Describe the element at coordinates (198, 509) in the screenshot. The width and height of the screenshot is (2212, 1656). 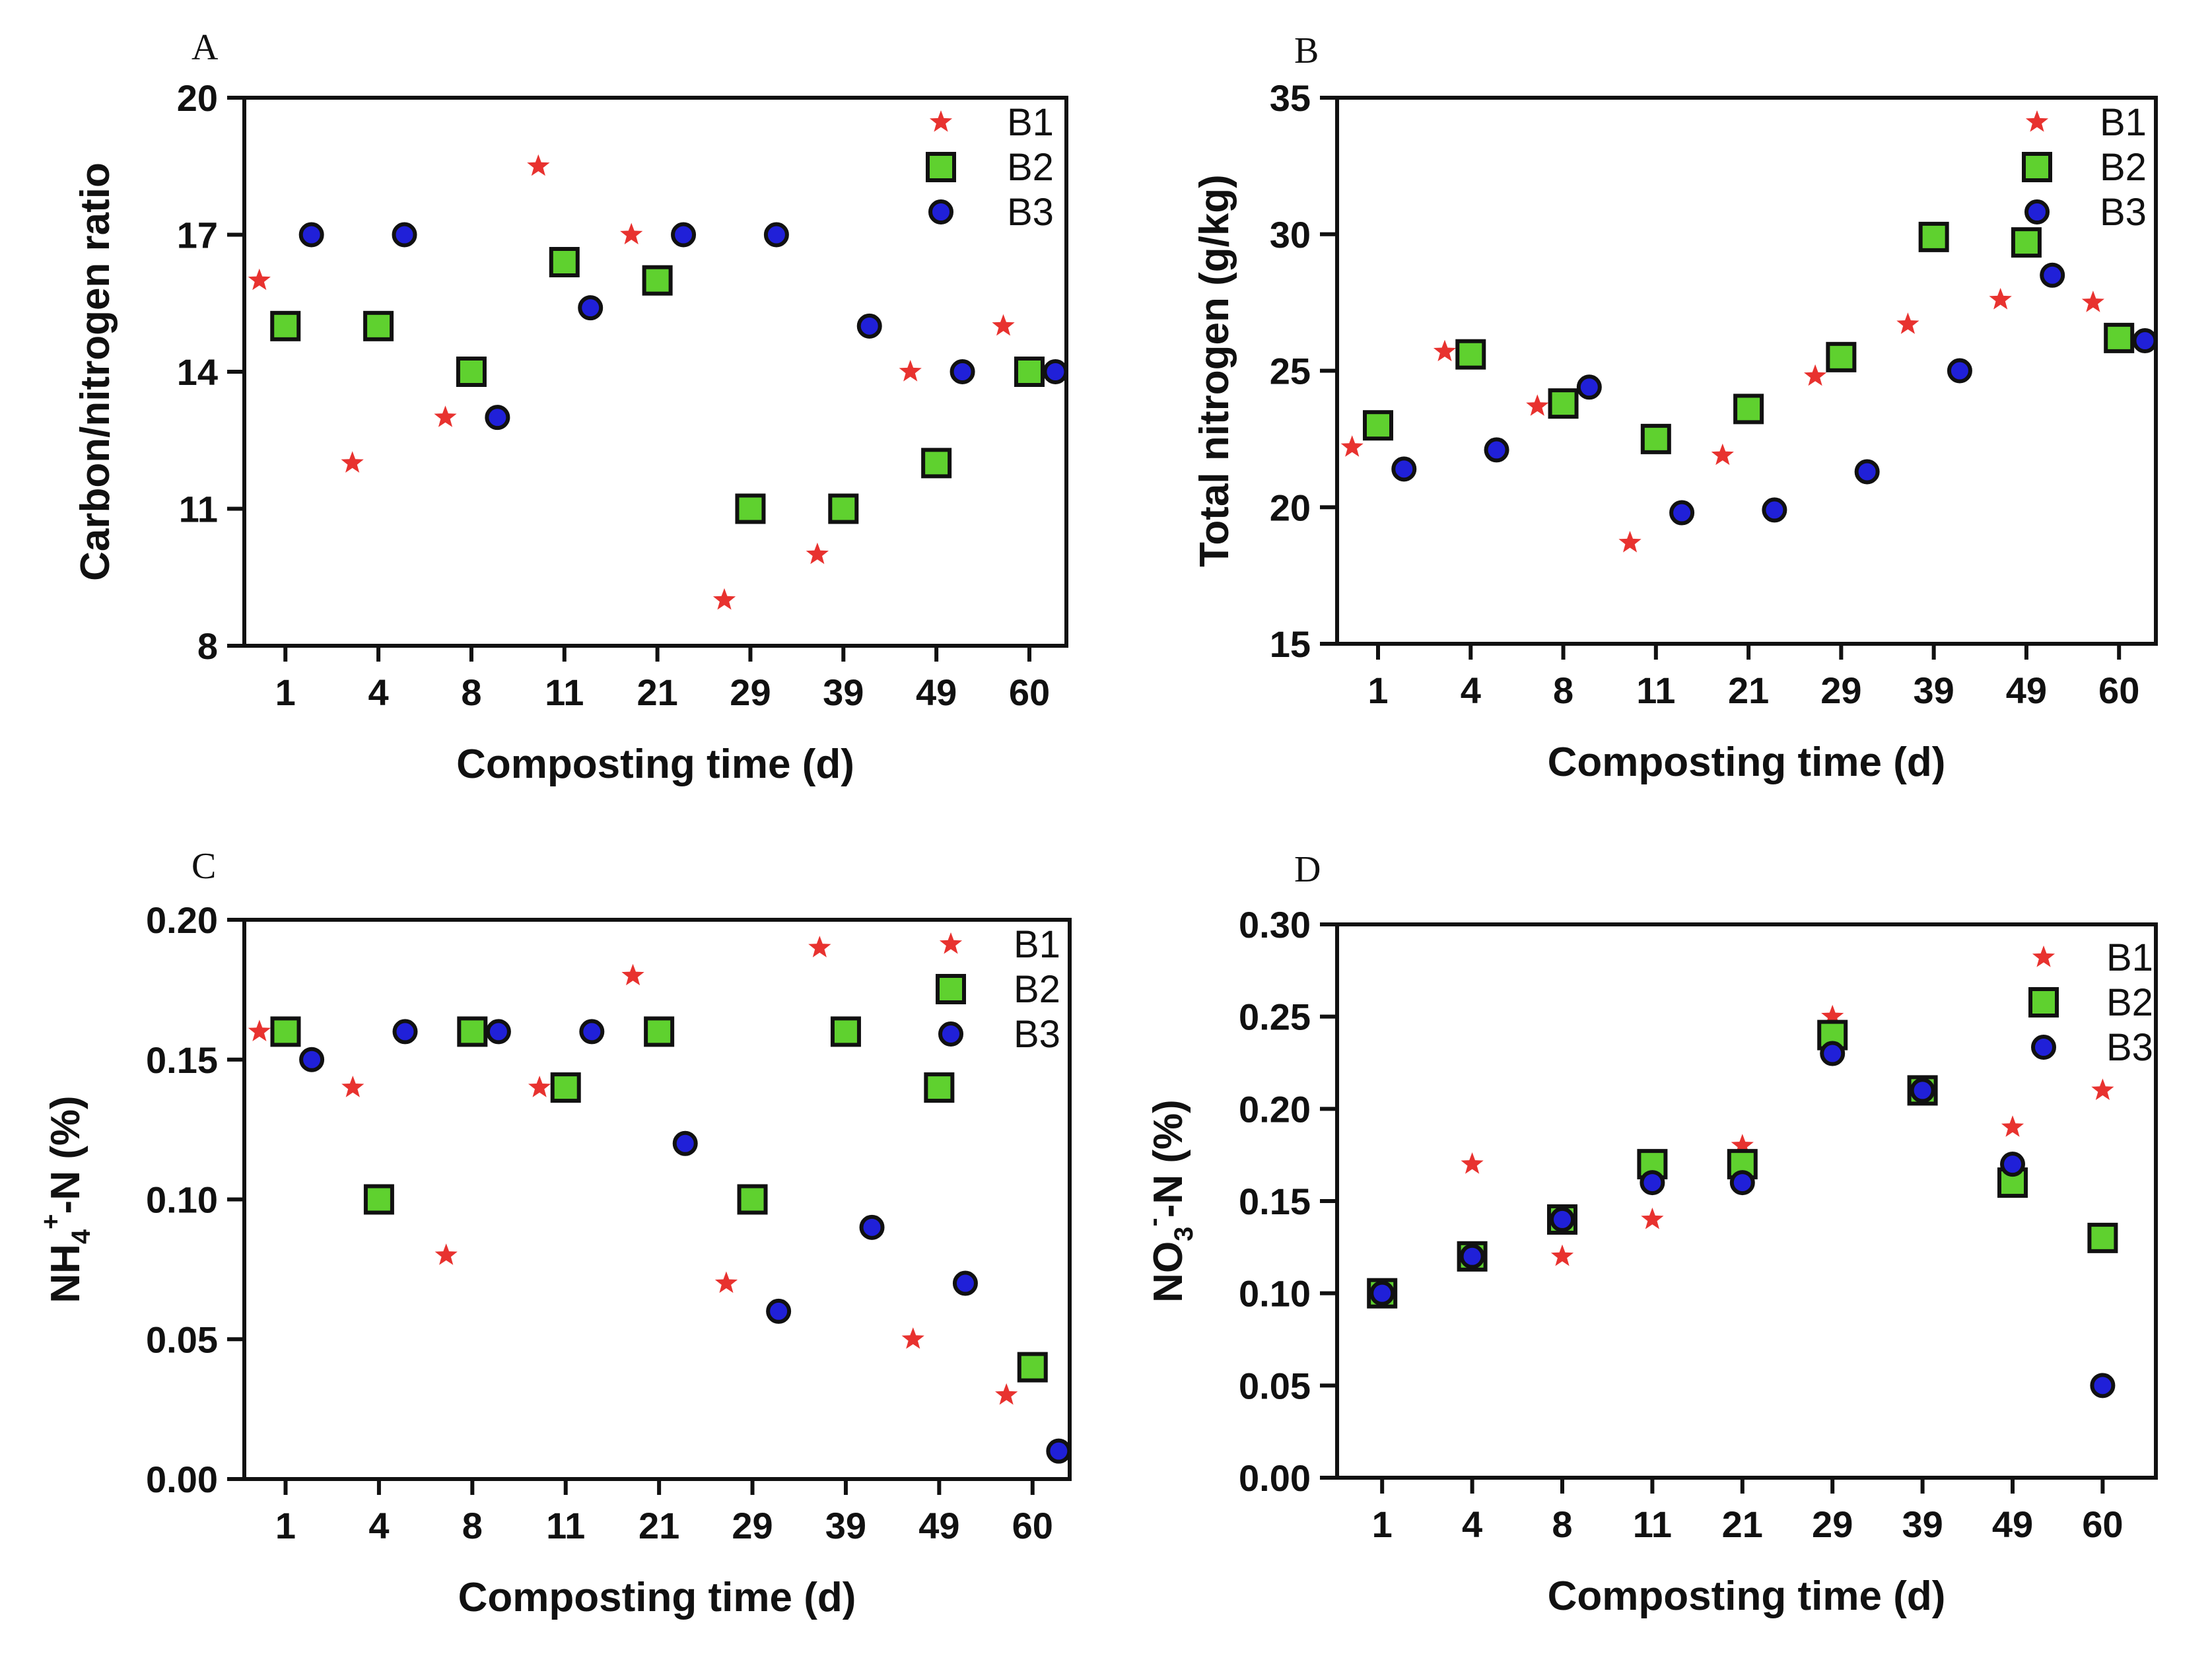
I see `y-tick-label: 11` at that location.